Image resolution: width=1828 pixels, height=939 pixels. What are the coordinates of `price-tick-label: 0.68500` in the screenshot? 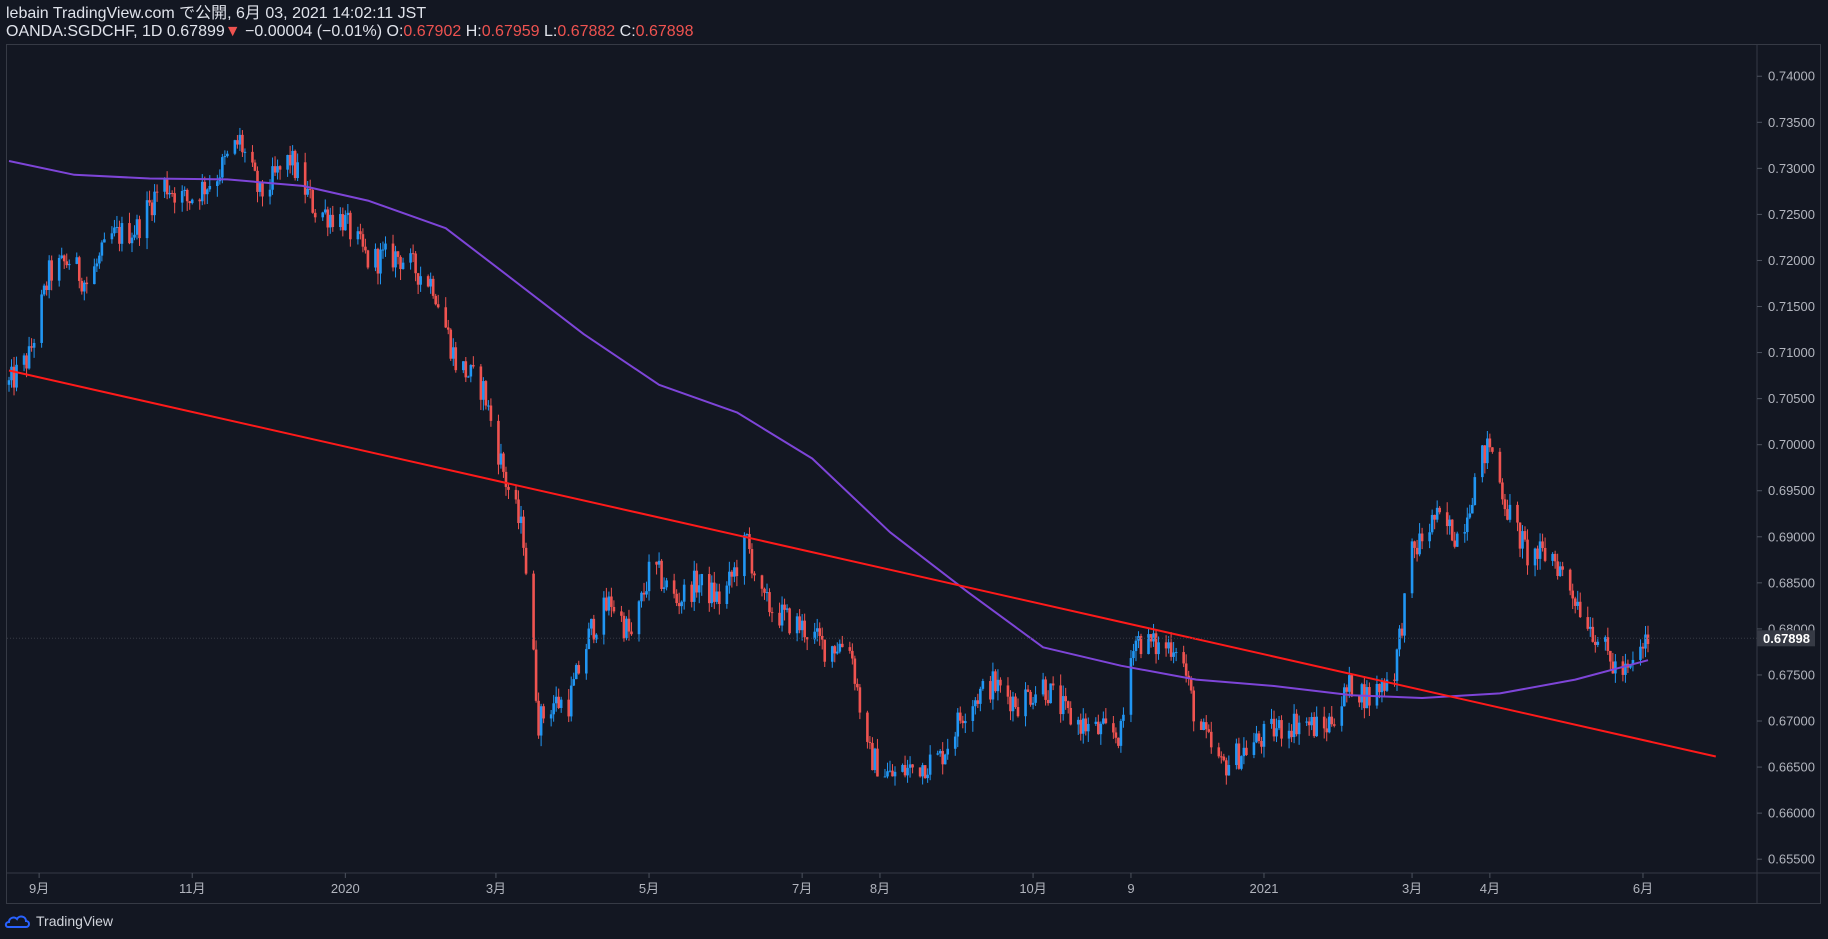 It's located at (1791, 582).